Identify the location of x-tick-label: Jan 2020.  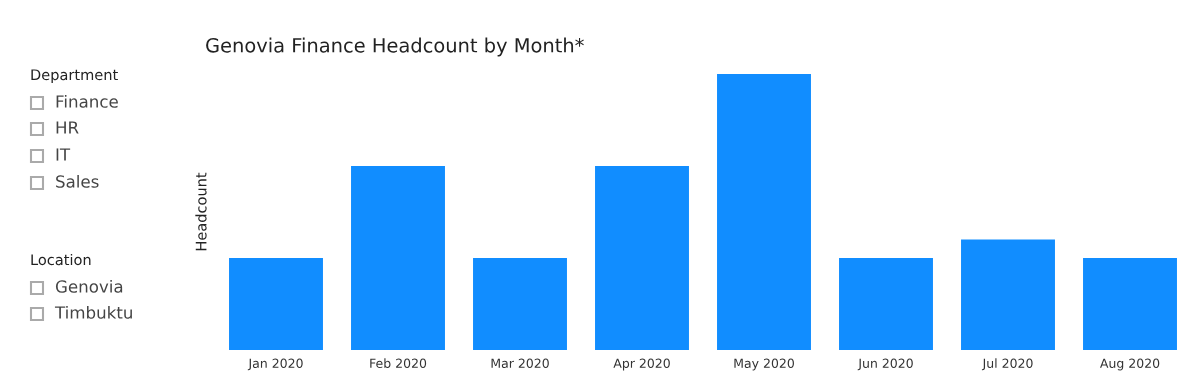
(275, 364).